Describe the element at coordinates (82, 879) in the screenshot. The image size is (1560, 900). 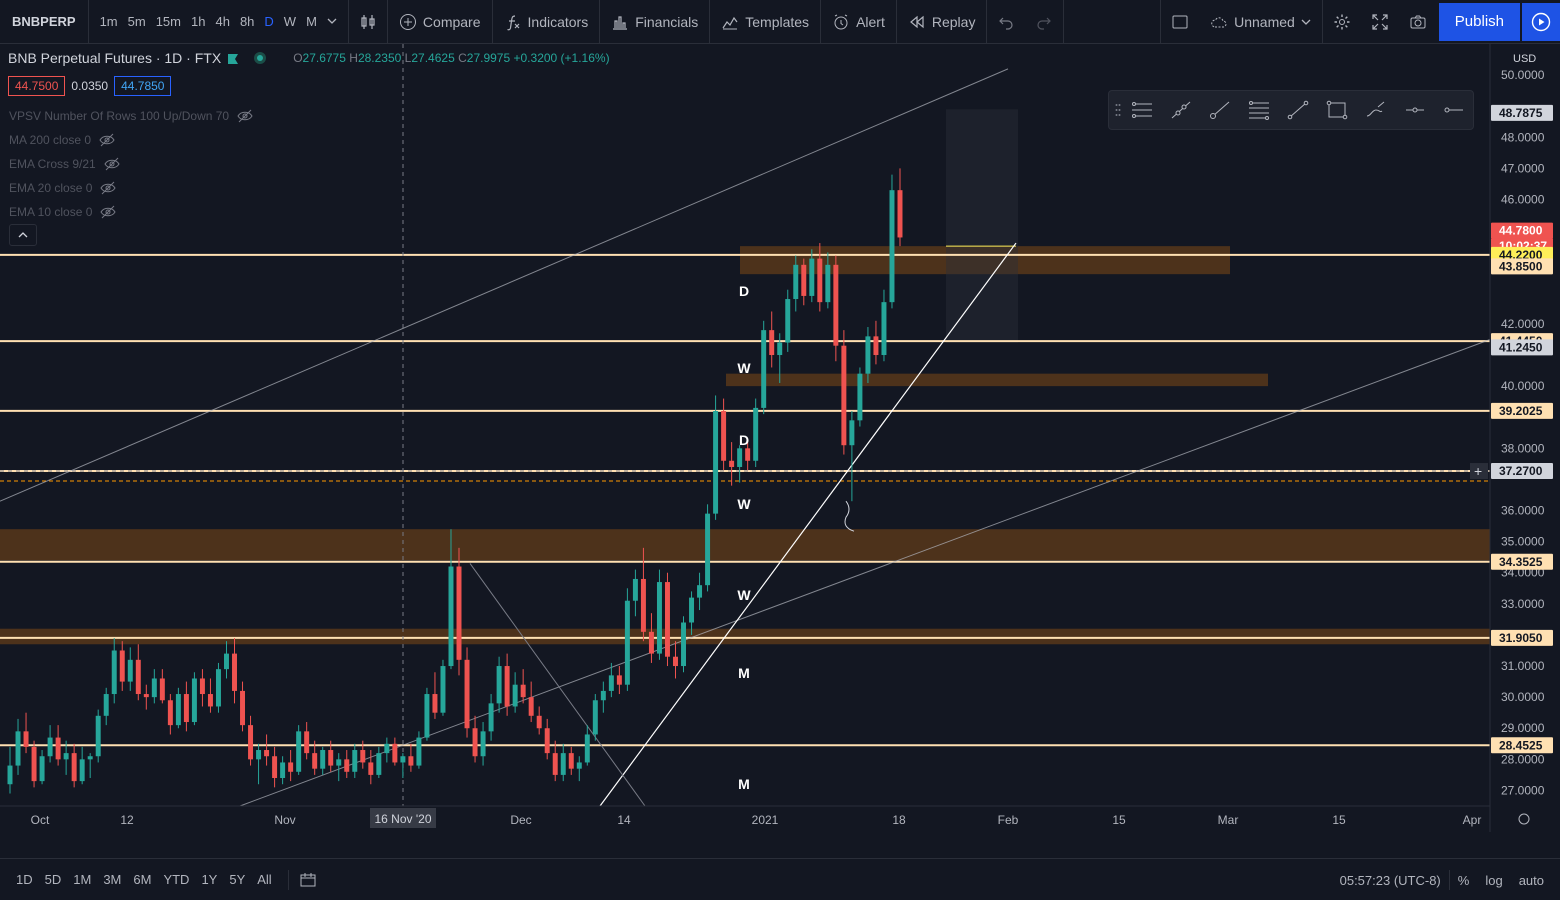
I see `range-1m: 1M` at that location.